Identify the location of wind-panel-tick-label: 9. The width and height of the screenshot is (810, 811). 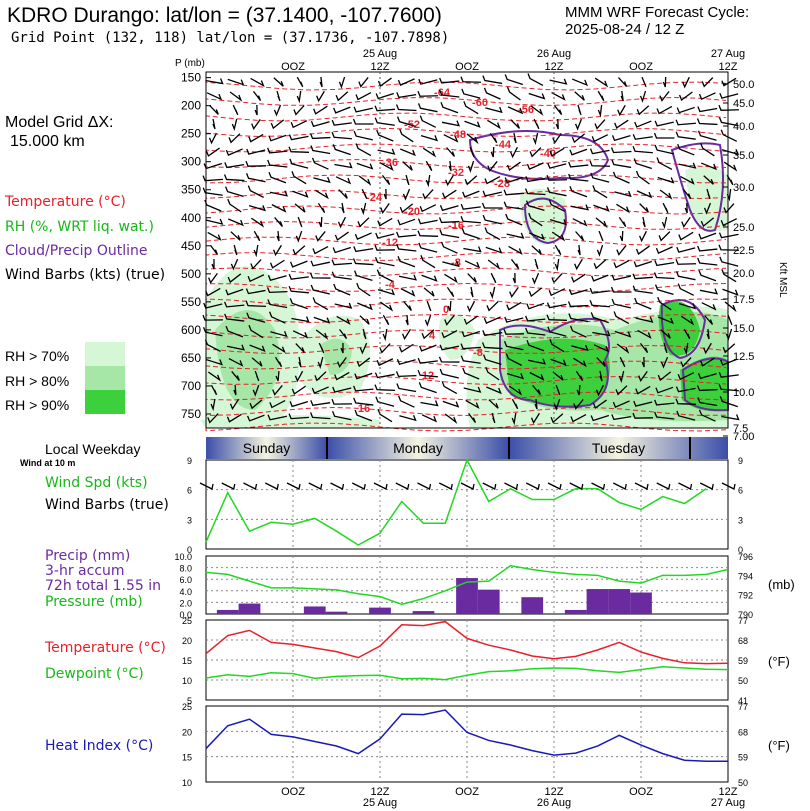
(189, 461).